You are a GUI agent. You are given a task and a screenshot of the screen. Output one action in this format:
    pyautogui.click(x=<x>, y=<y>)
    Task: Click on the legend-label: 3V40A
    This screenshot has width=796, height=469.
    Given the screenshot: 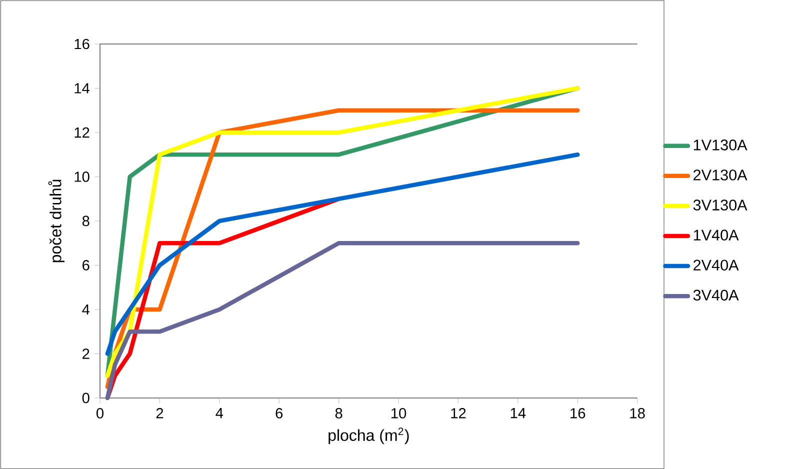 What is the action you would take?
    pyautogui.click(x=716, y=295)
    